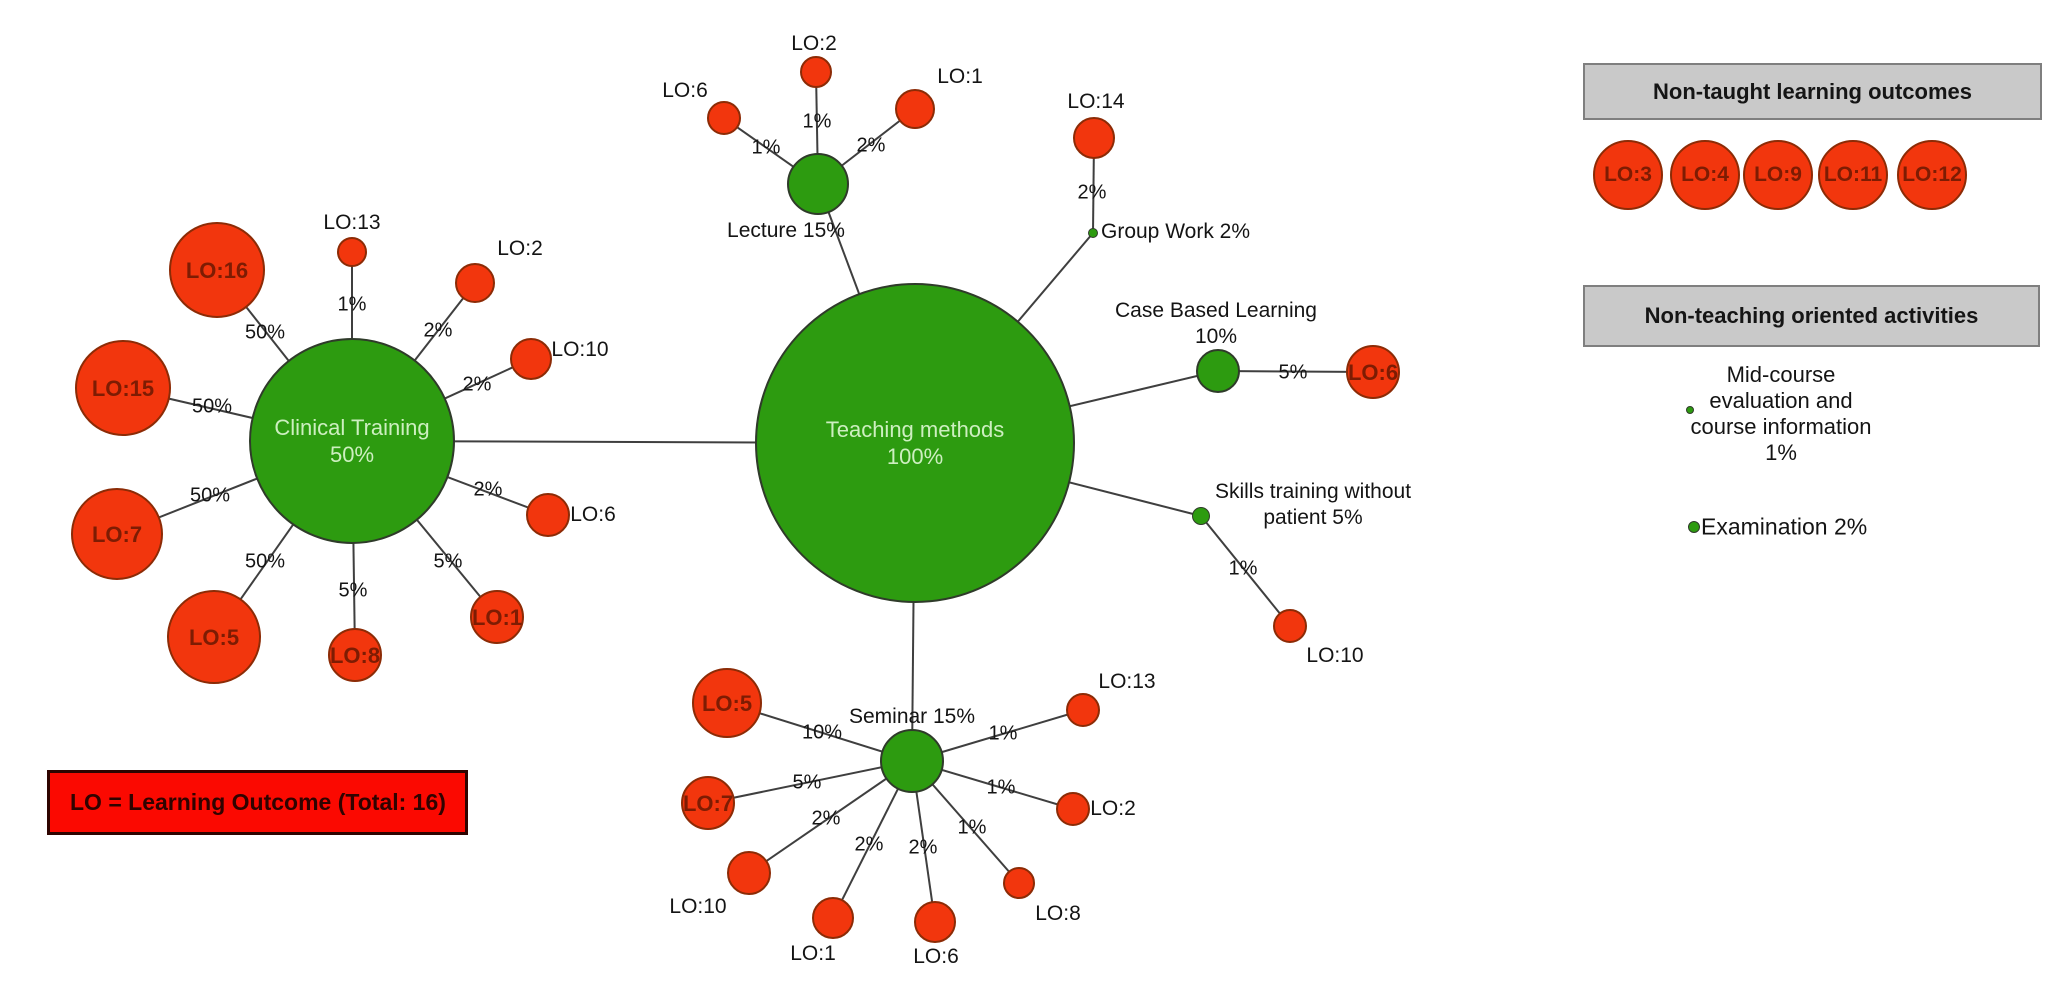 This screenshot has width=2059, height=1001. I want to click on non-taught-header-label: Non-taught learning outcomes, so click(1812, 91).